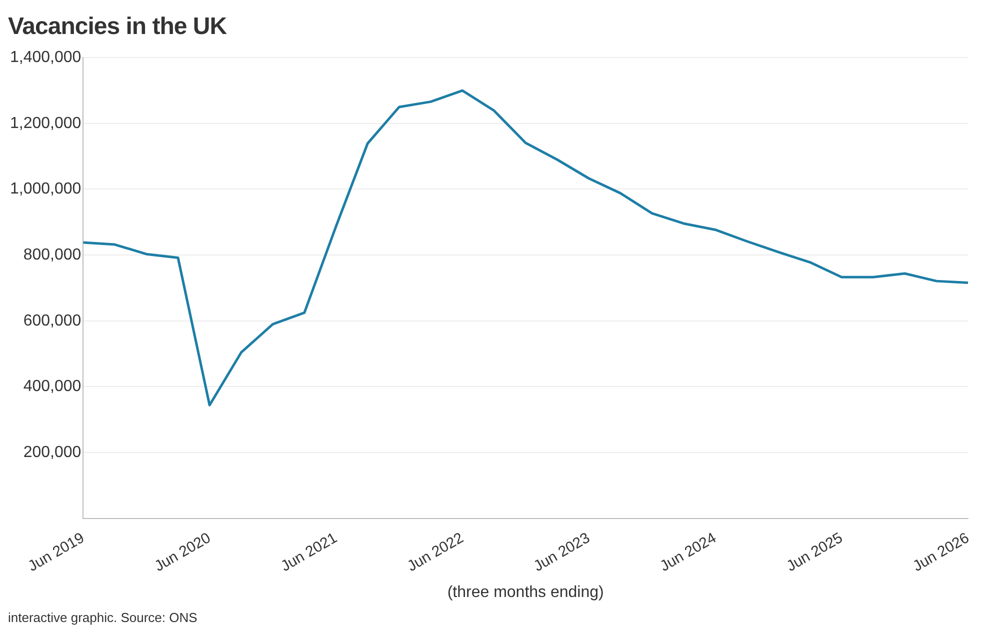 Image resolution: width=1000 pixels, height=637 pixels. What do you see at coordinates (118, 27) in the screenshot?
I see `chart-title: Vacancies in the UK` at bounding box center [118, 27].